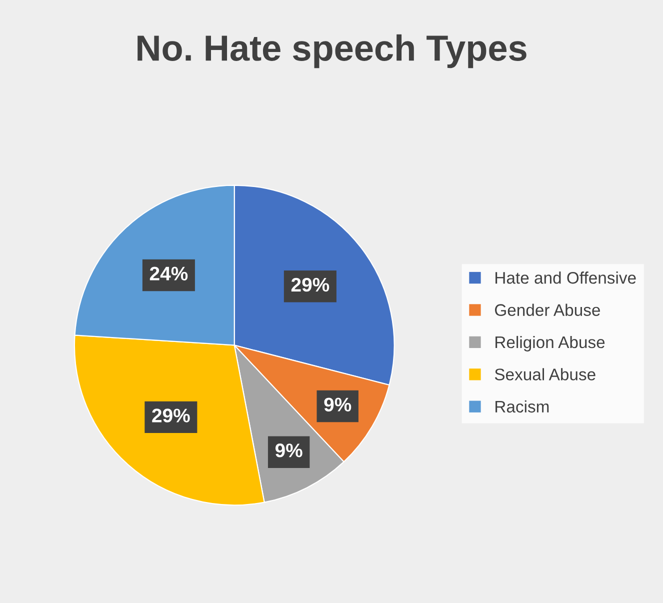 The height and width of the screenshot is (603, 663). Describe the element at coordinates (545, 374) in the screenshot. I see `legend-label: Sexual Abuse` at that location.